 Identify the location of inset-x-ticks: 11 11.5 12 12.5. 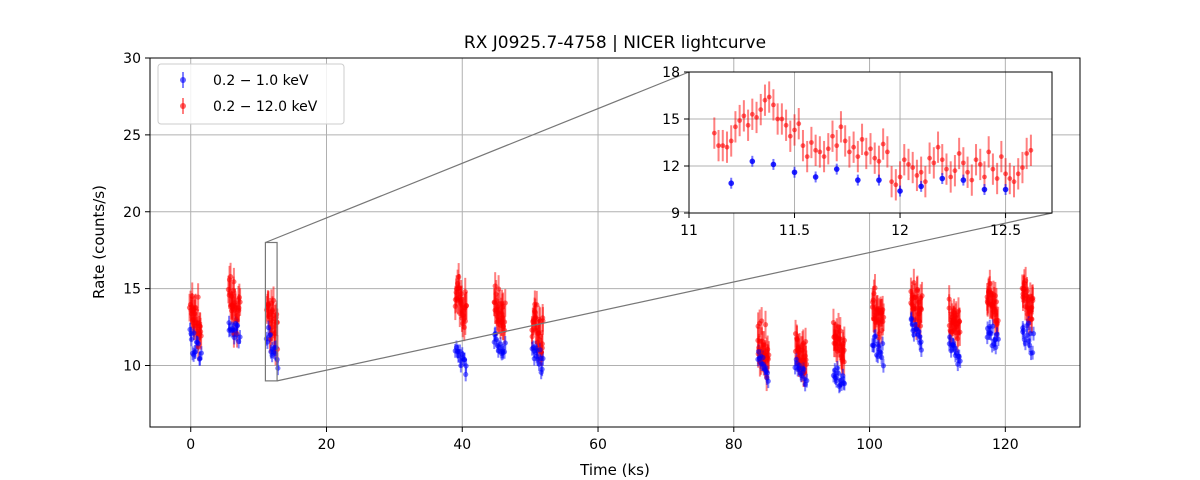
(850, 226).